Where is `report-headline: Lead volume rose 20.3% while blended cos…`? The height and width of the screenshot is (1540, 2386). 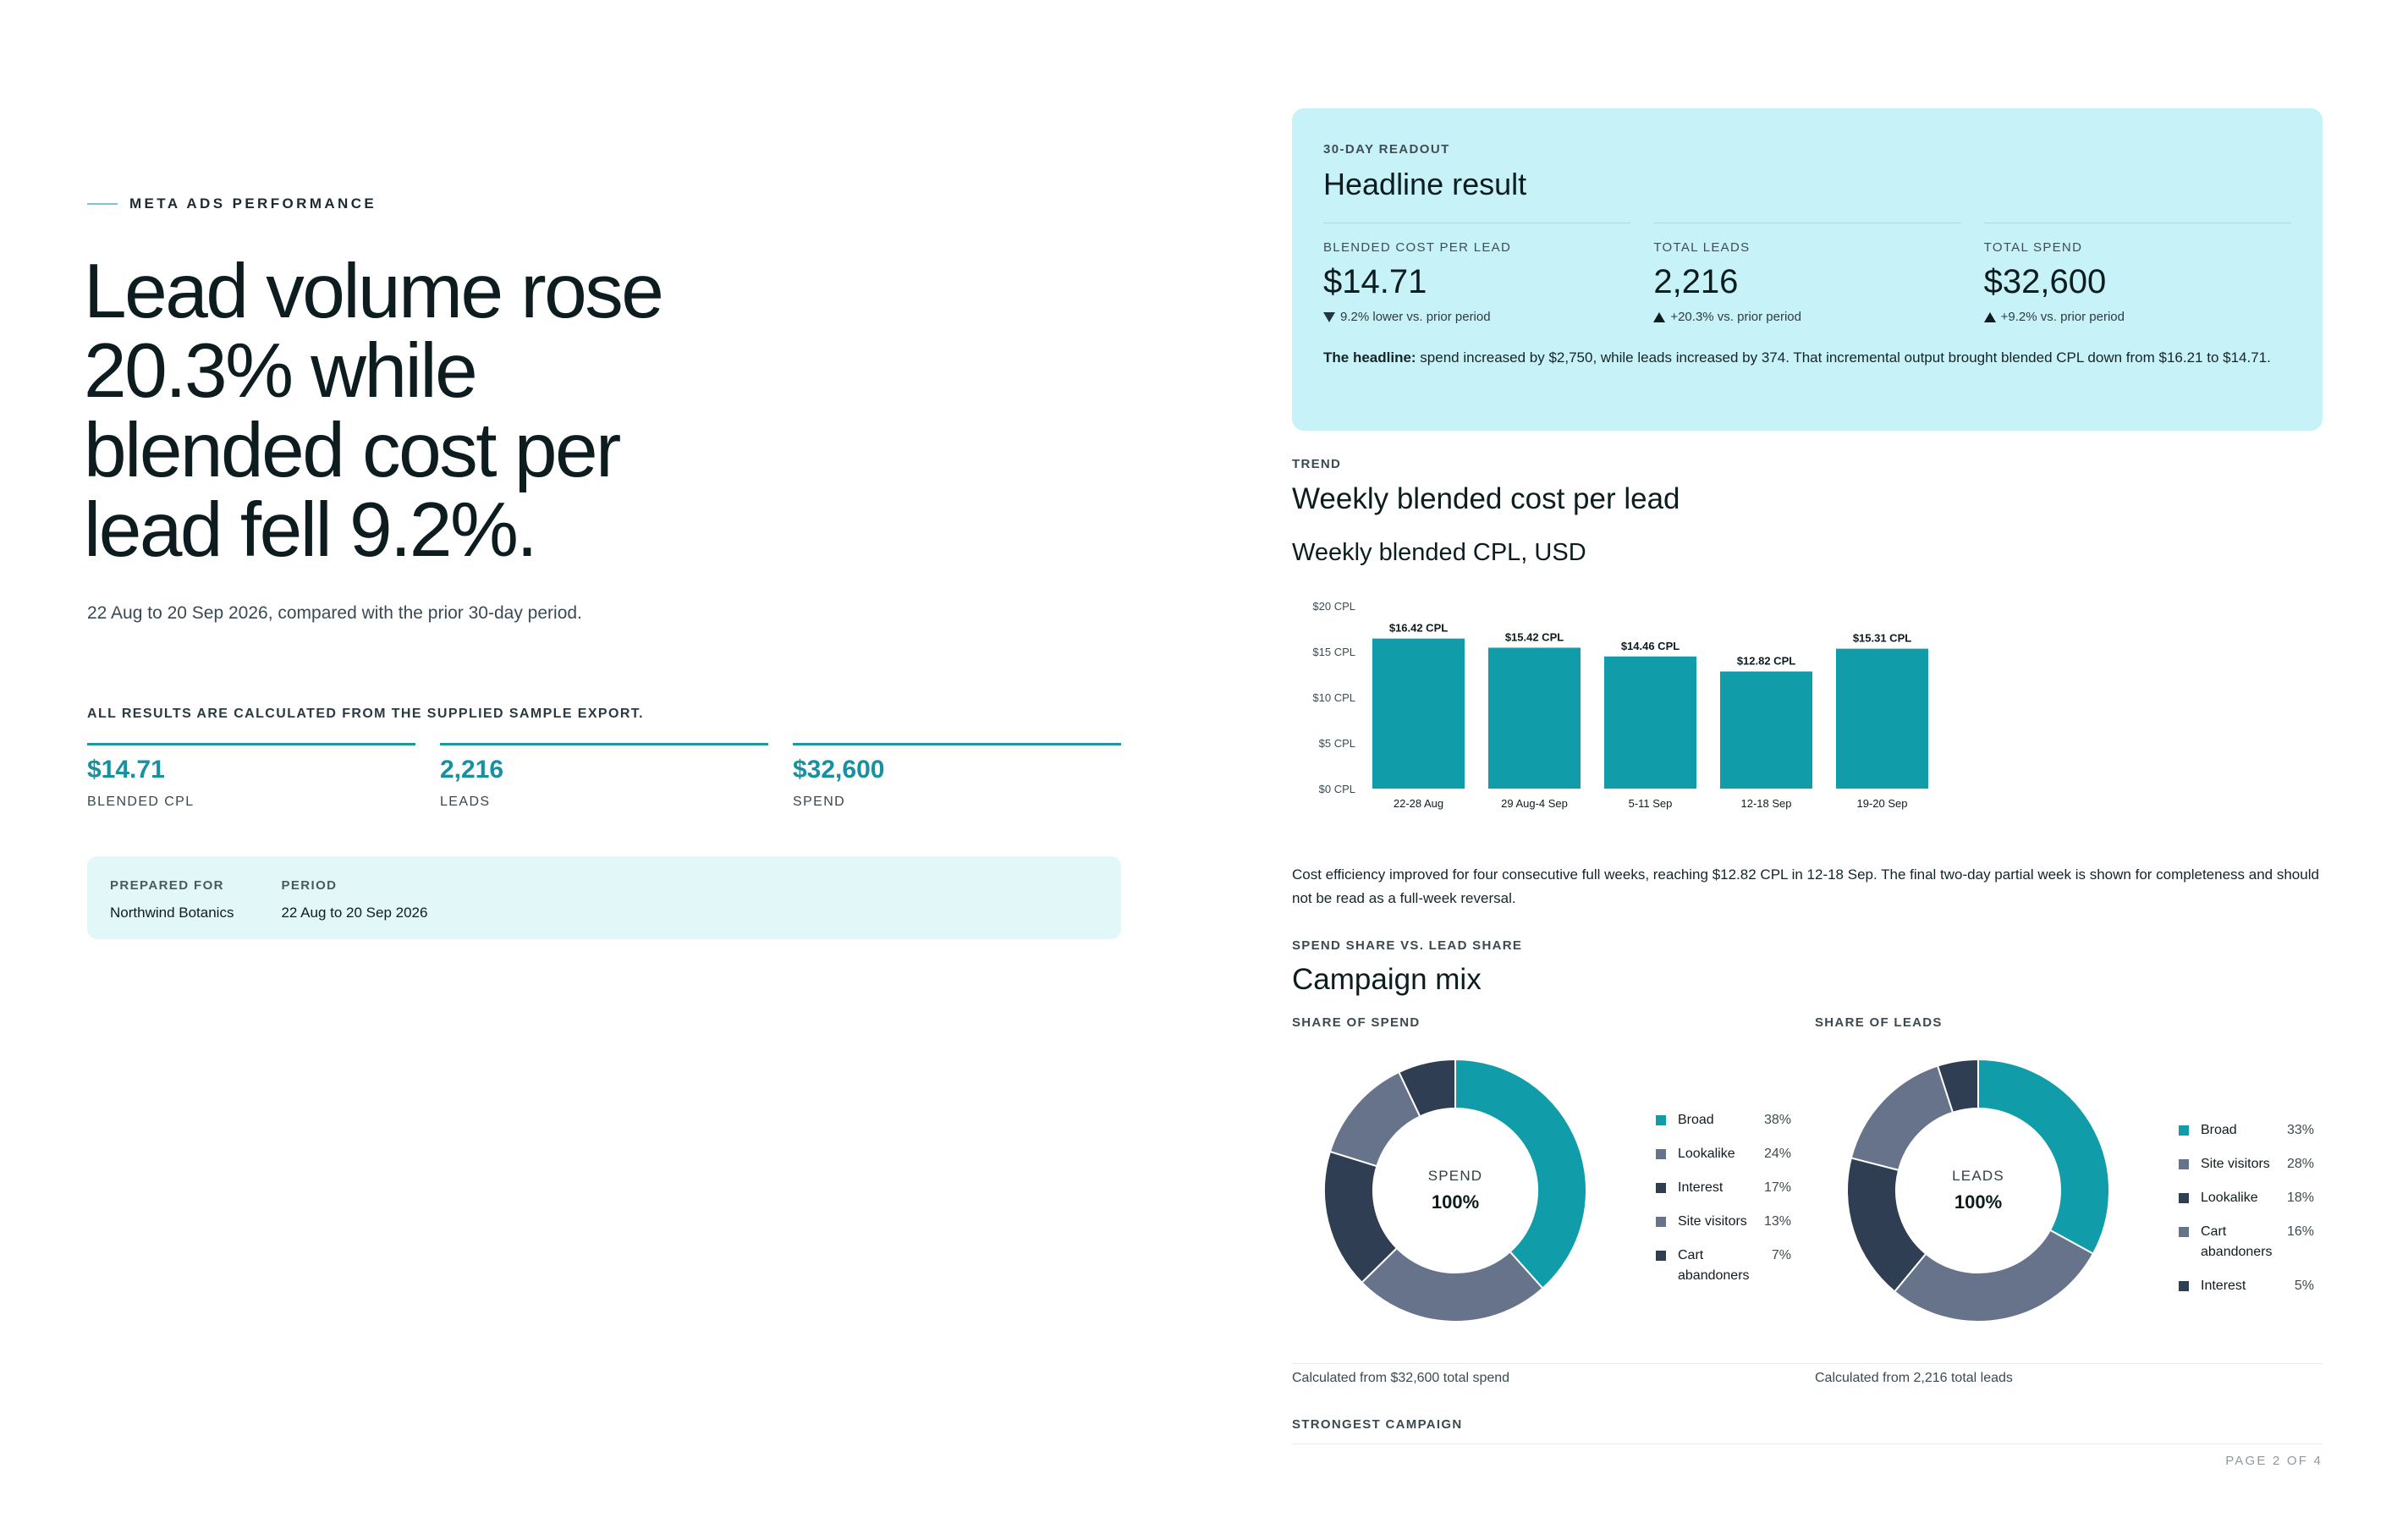 report-headline: Lead volume rose 20.3% while blended cos… is located at coordinates (423, 411).